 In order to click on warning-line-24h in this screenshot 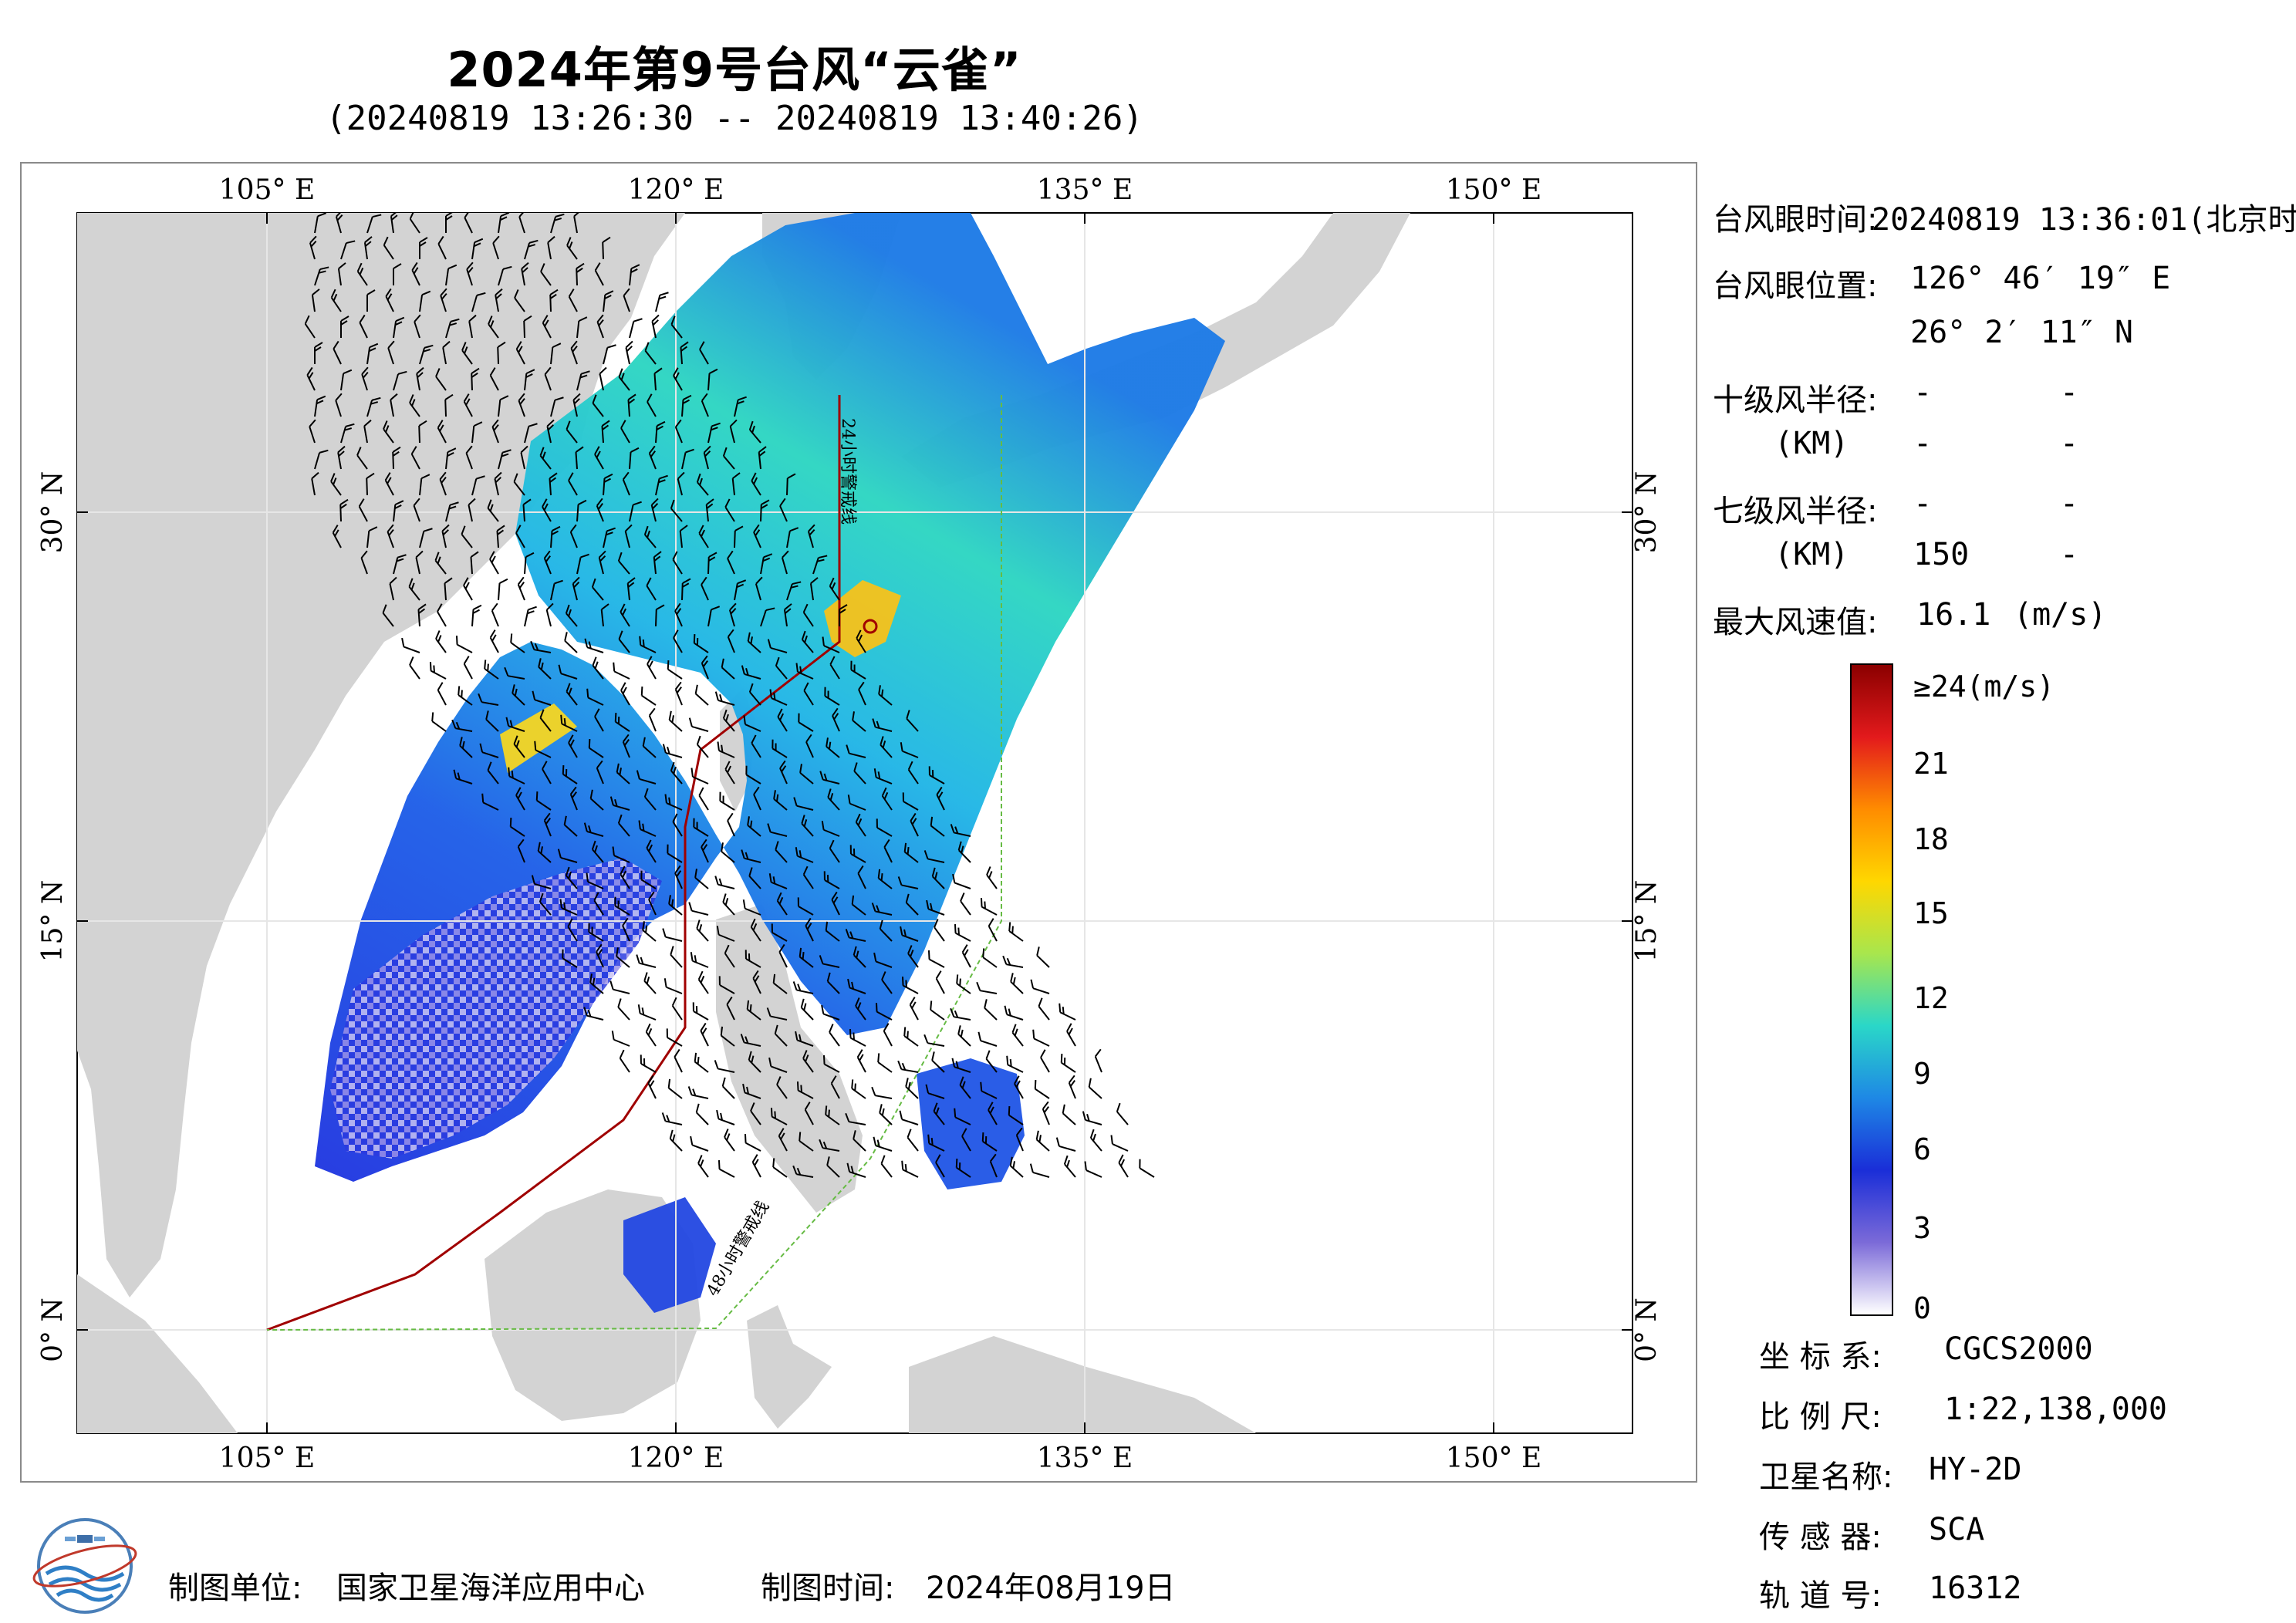, I will do `click(553, 863)`.